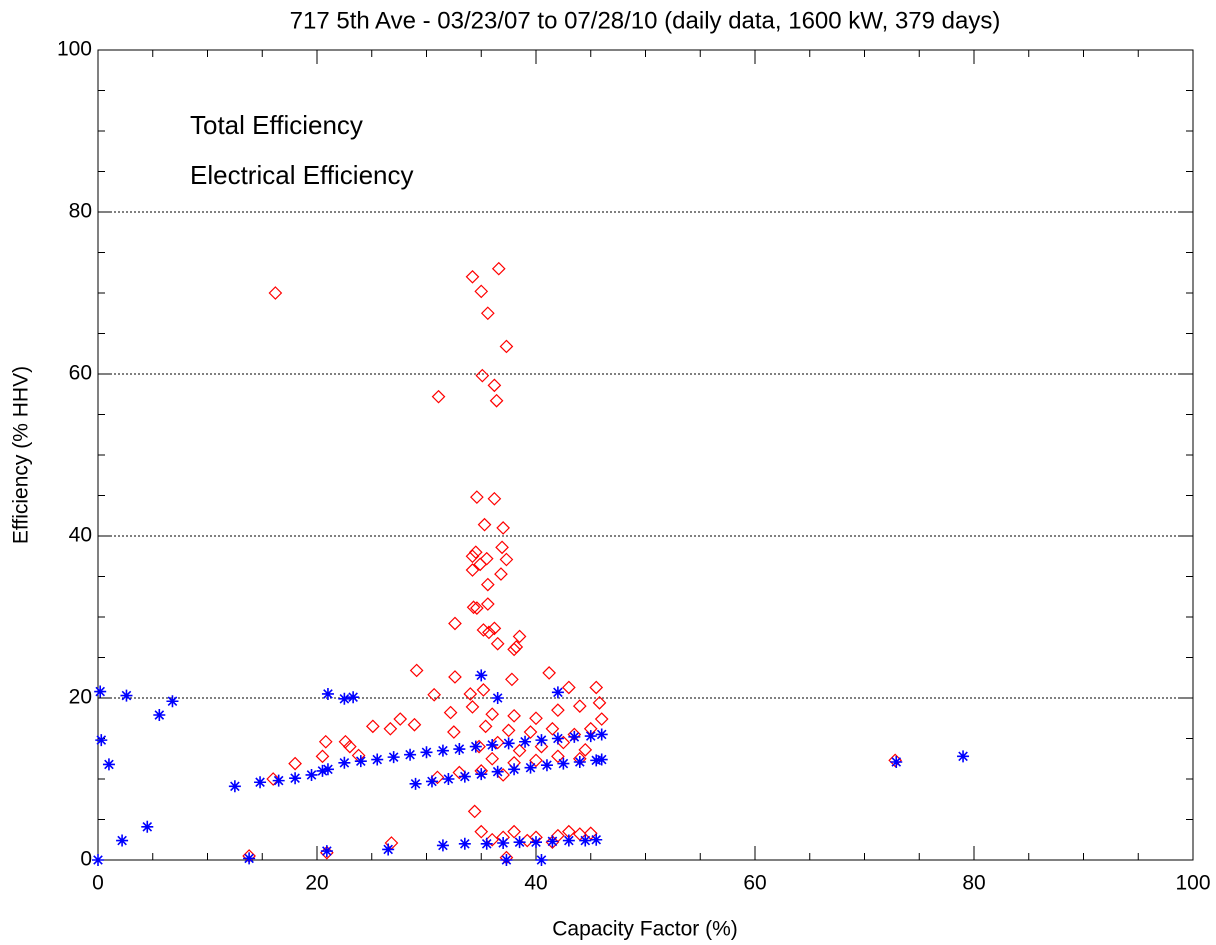  What do you see at coordinates (276, 125) in the screenshot?
I see `legend-entry: Total Efficiency` at bounding box center [276, 125].